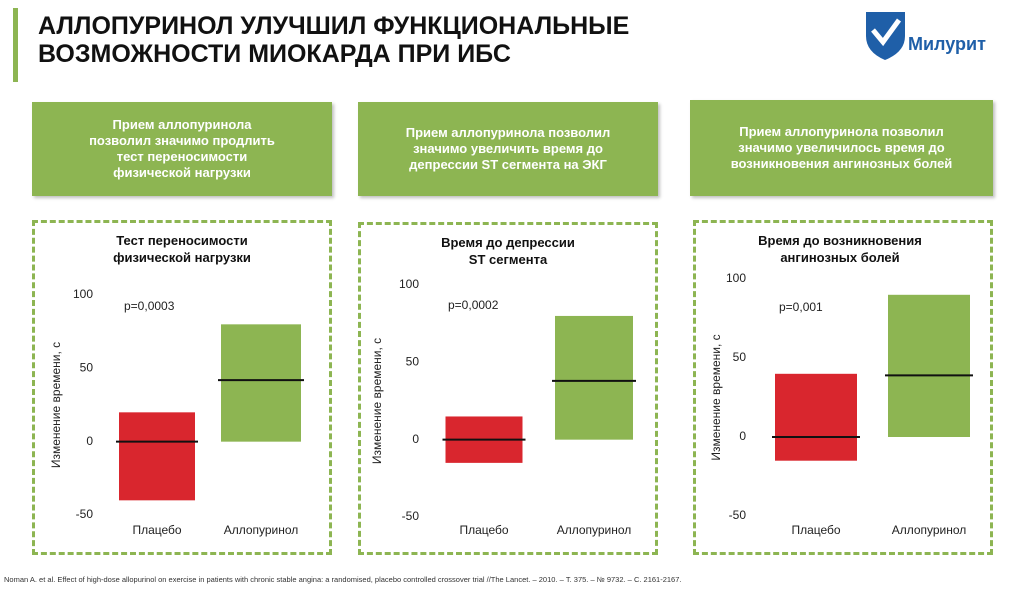 This screenshot has width=1024, height=589. What do you see at coordinates (15, 45) in the screenshot?
I see `accent-bar` at bounding box center [15, 45].